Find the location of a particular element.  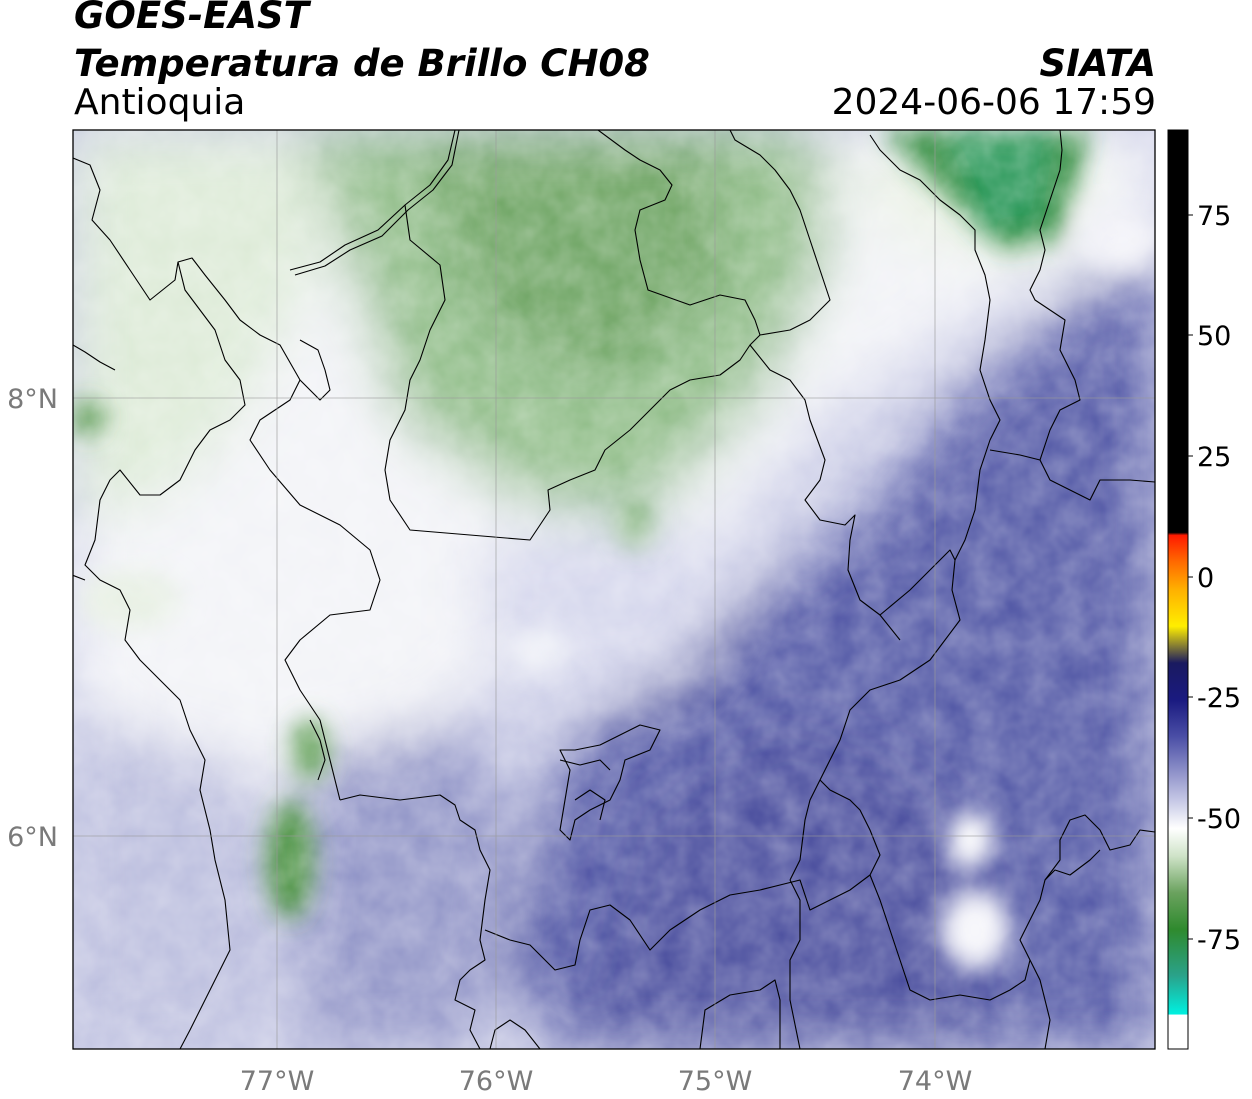

lon-tick-76w: 76°W is located at coordinates (496, 1081).